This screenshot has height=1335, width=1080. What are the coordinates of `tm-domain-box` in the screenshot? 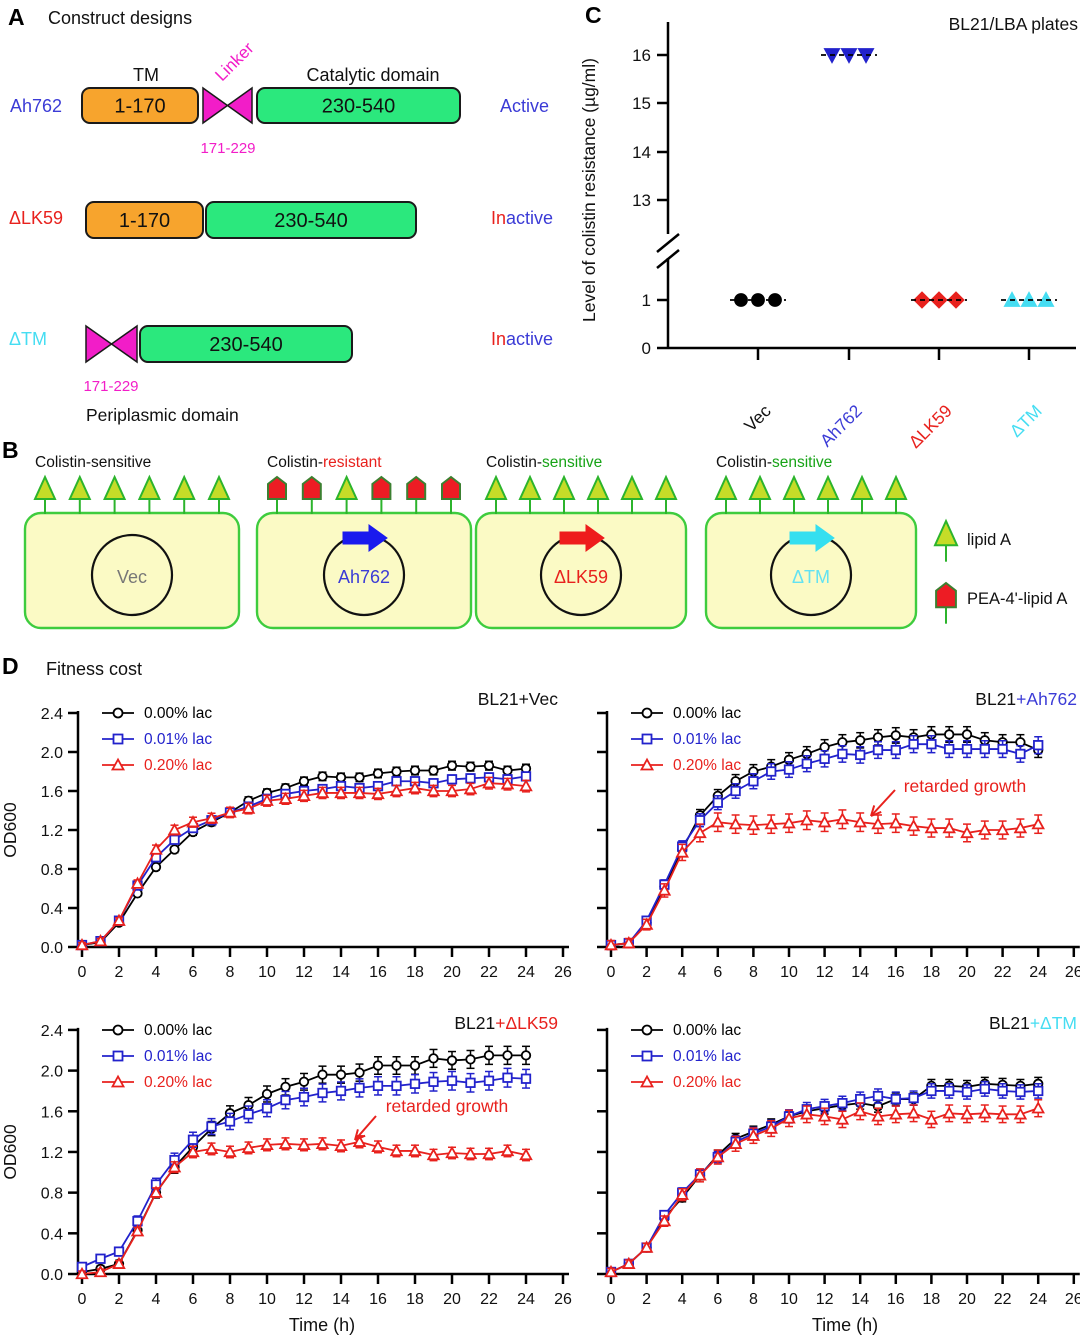 It's located at (140, 105).